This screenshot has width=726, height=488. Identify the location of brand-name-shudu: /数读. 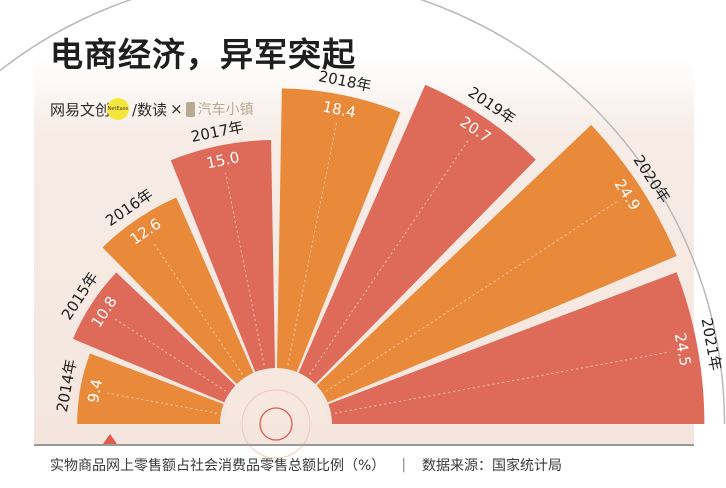
(150, 109).